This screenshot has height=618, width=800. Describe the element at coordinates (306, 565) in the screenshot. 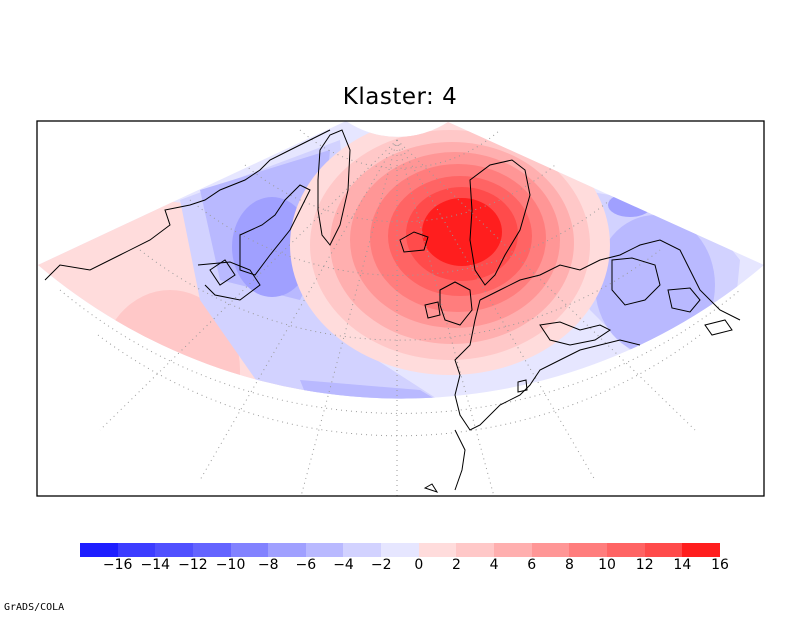

I see `colorbar-tick-label: −6` at that location.